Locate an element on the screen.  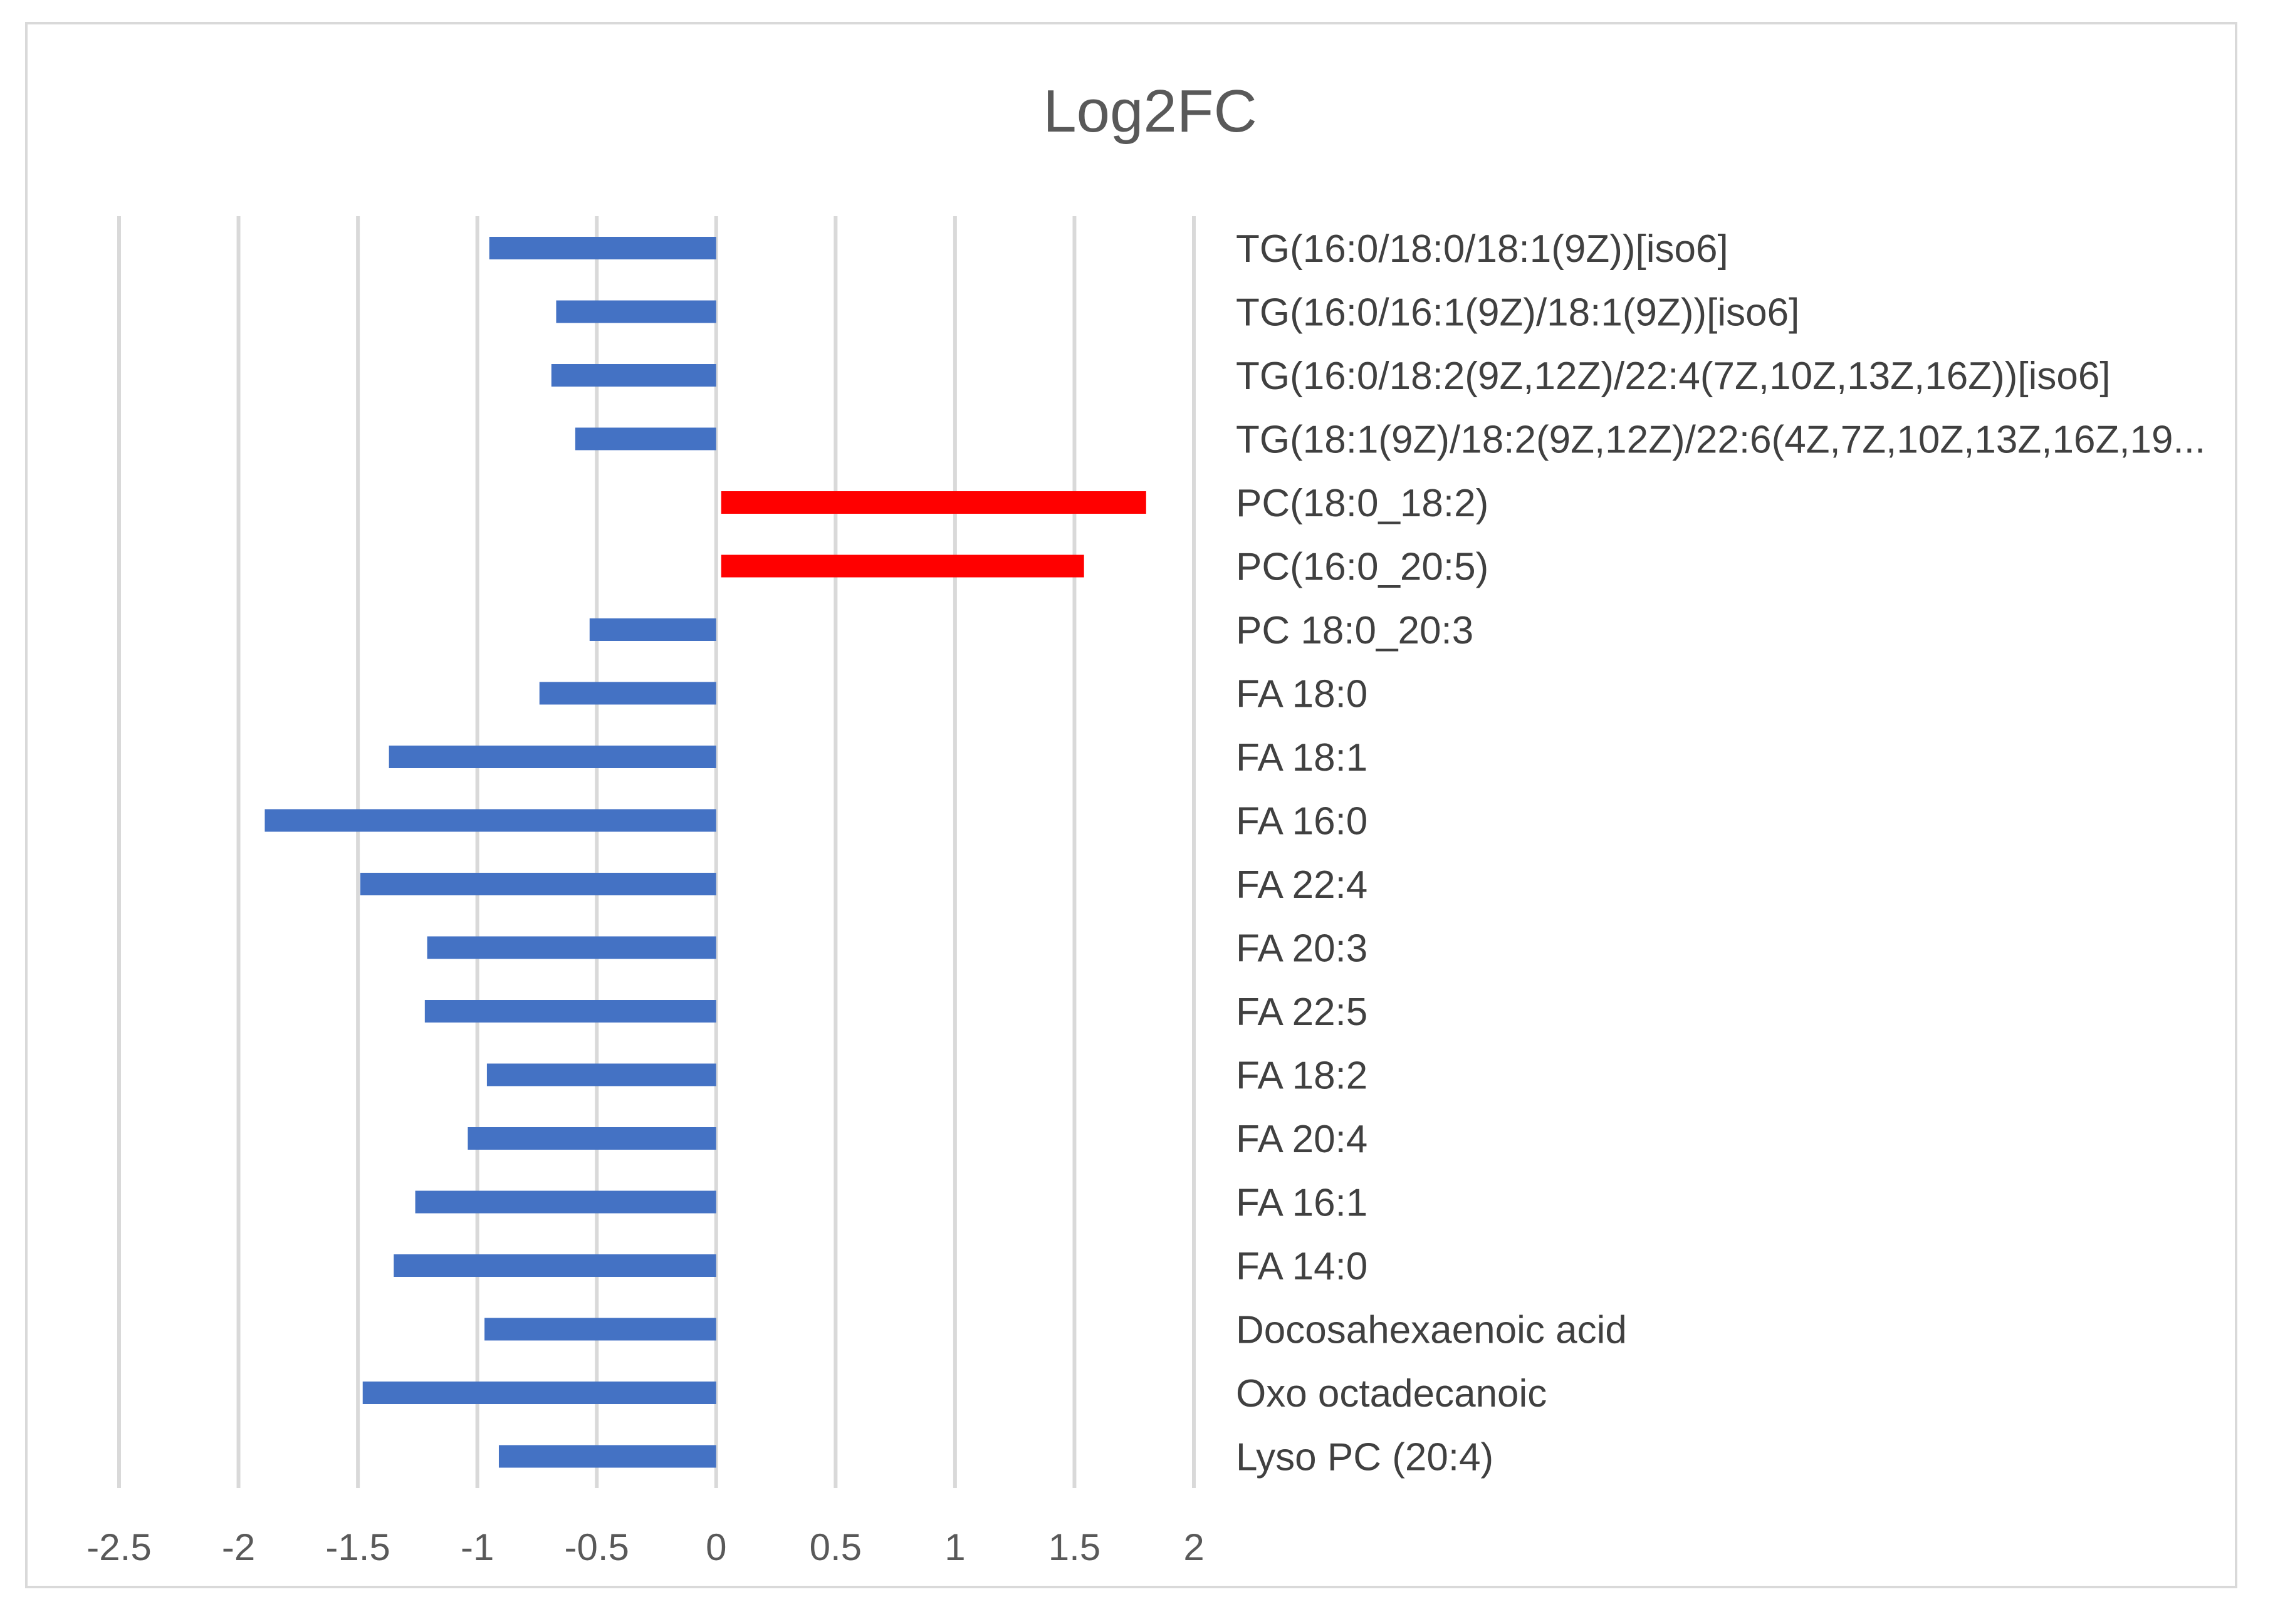
x-tick-label: -0.5 is located at coordinates (597, 1547).